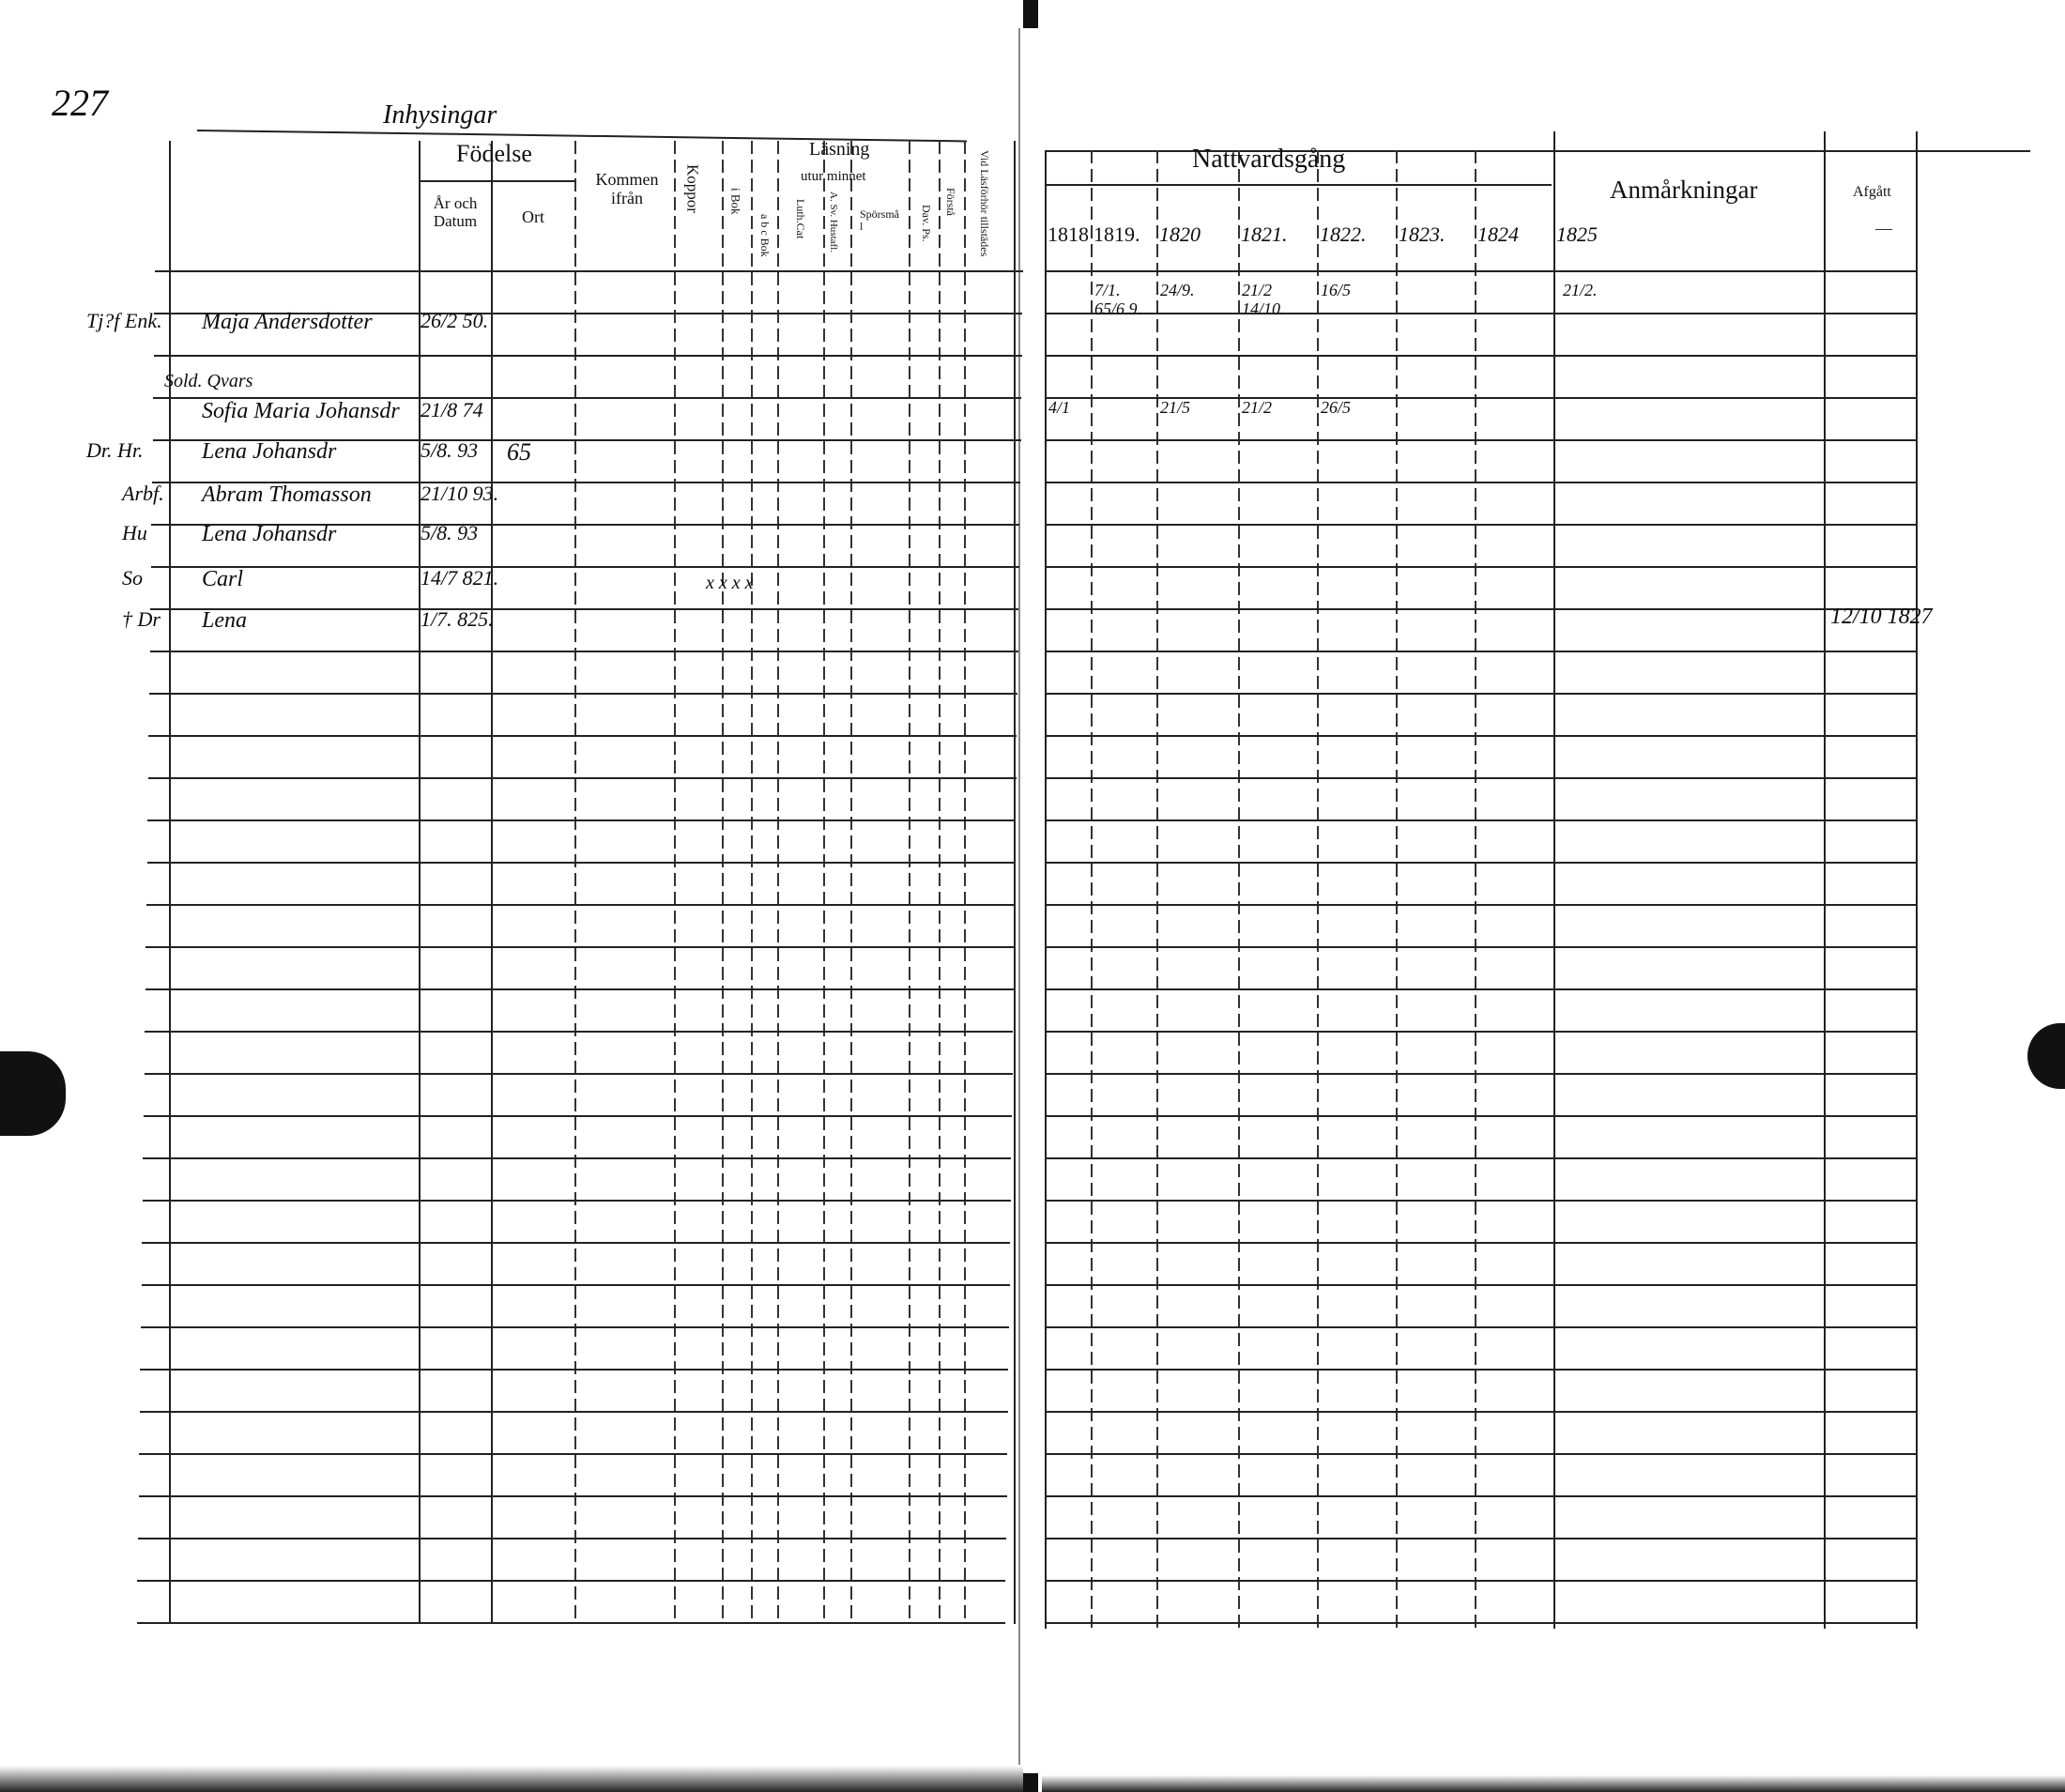  What do you see at coordinates (455, 212) in the screenshot?
I see `header-ar-och-datum: År och Datum` at bounding box center [455, 212].